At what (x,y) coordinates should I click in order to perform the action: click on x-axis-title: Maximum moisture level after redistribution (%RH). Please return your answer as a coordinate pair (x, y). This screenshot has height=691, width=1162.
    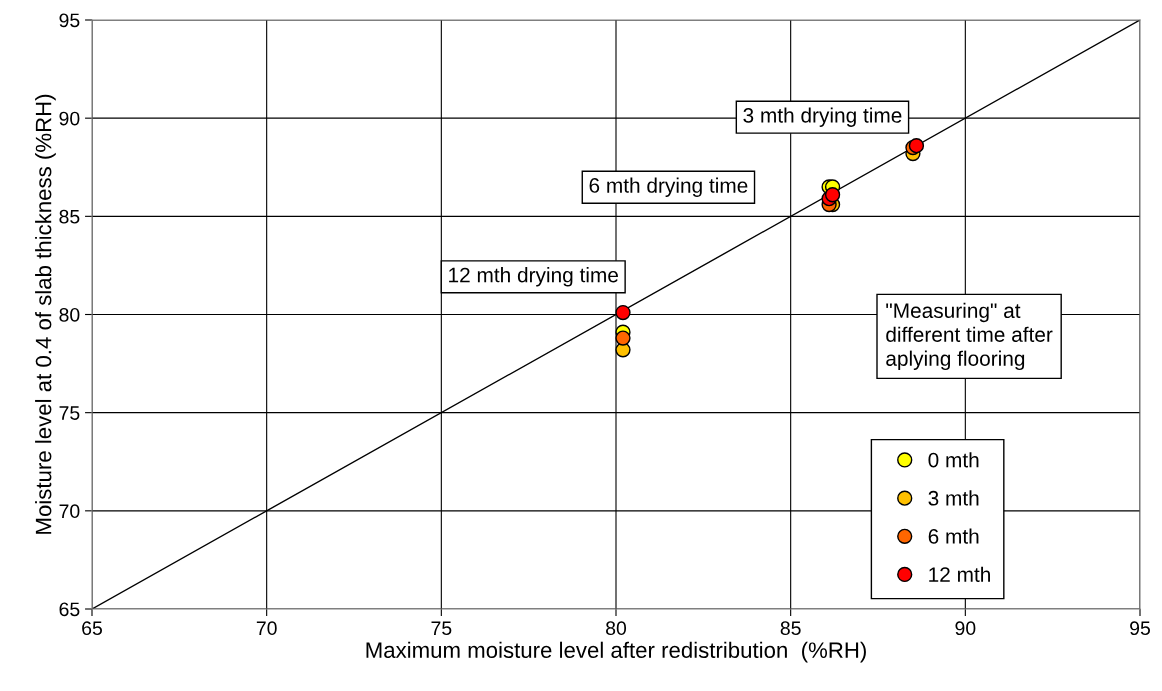
    Looking at the image, I should click on (616, 652).